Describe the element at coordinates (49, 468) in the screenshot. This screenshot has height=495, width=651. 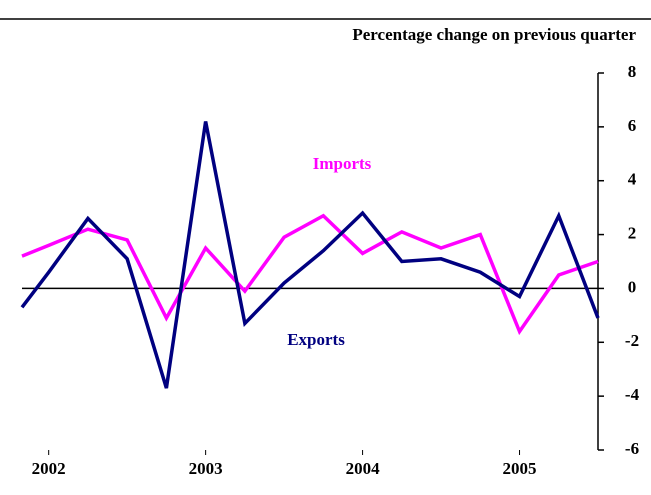
I see `x-tick-label: 2002` at that location.